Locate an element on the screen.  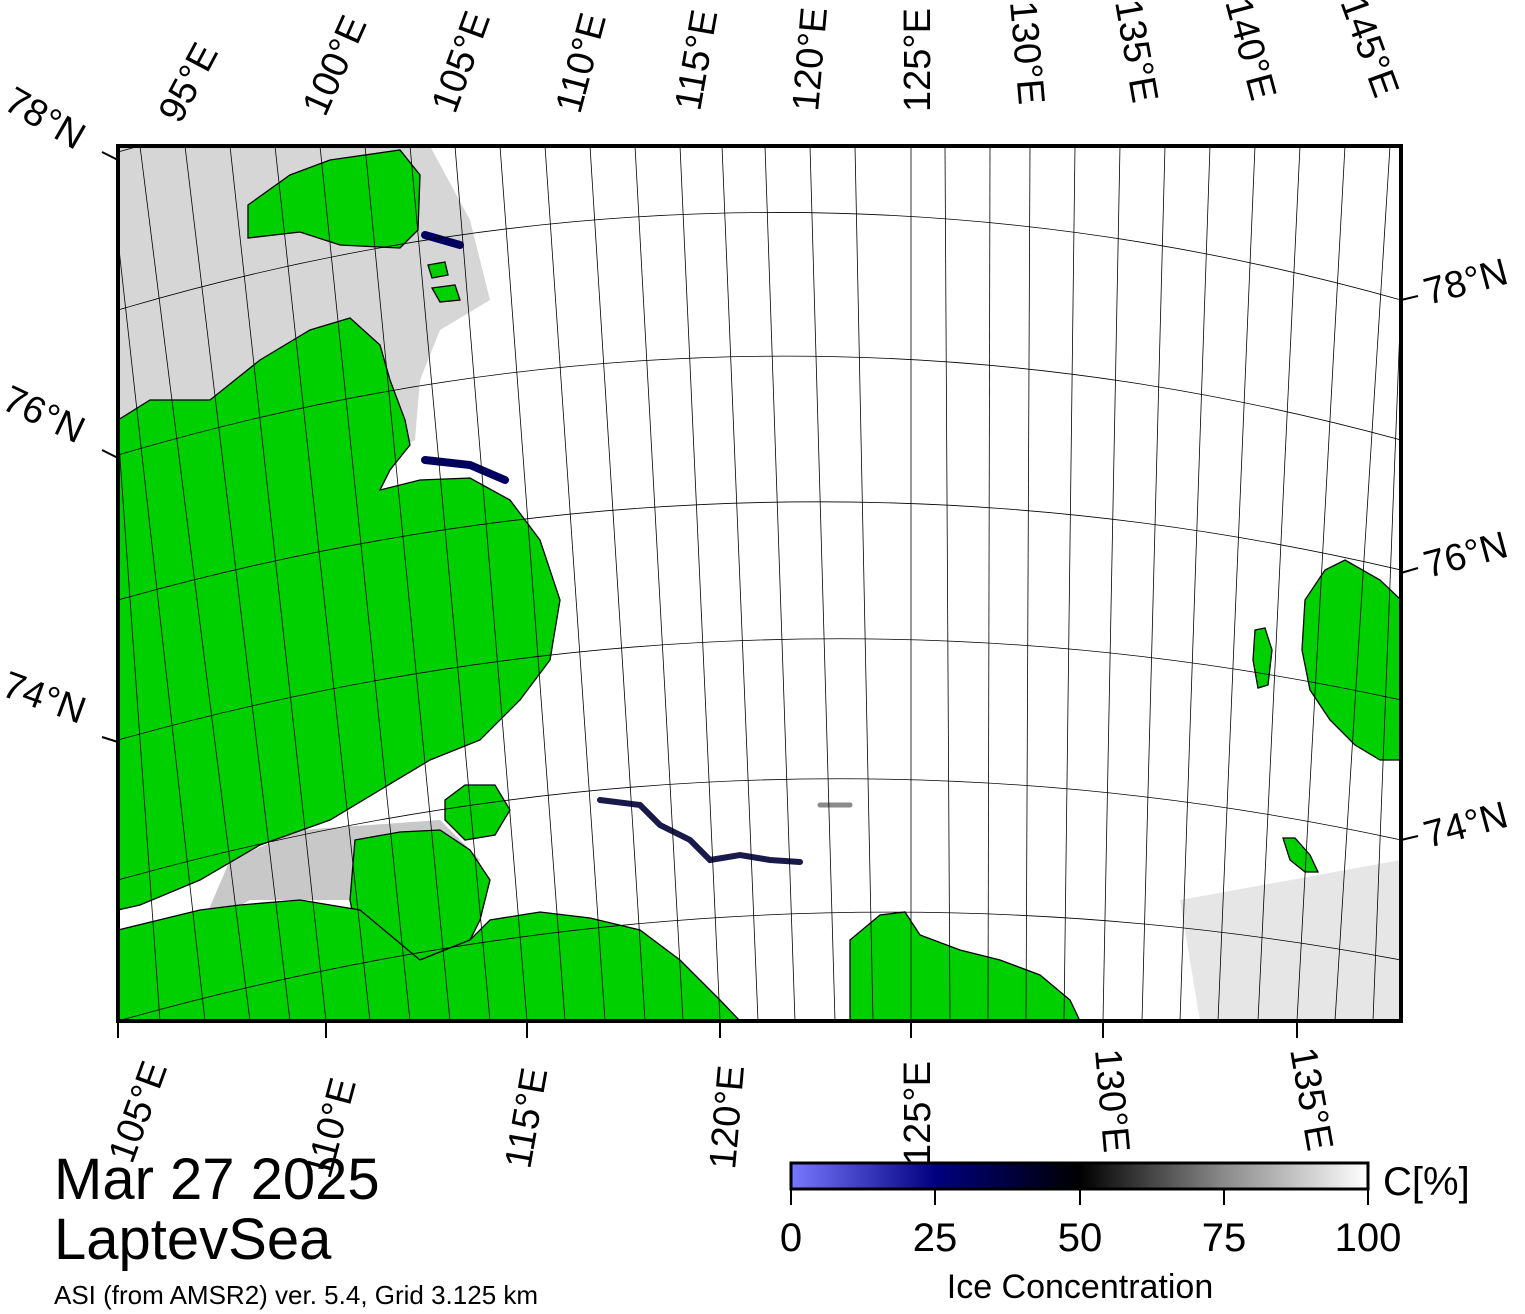
colorbar: 0 25 50 75 100 C[%] Ice Concentration is located at coordinates (1125, 1233).